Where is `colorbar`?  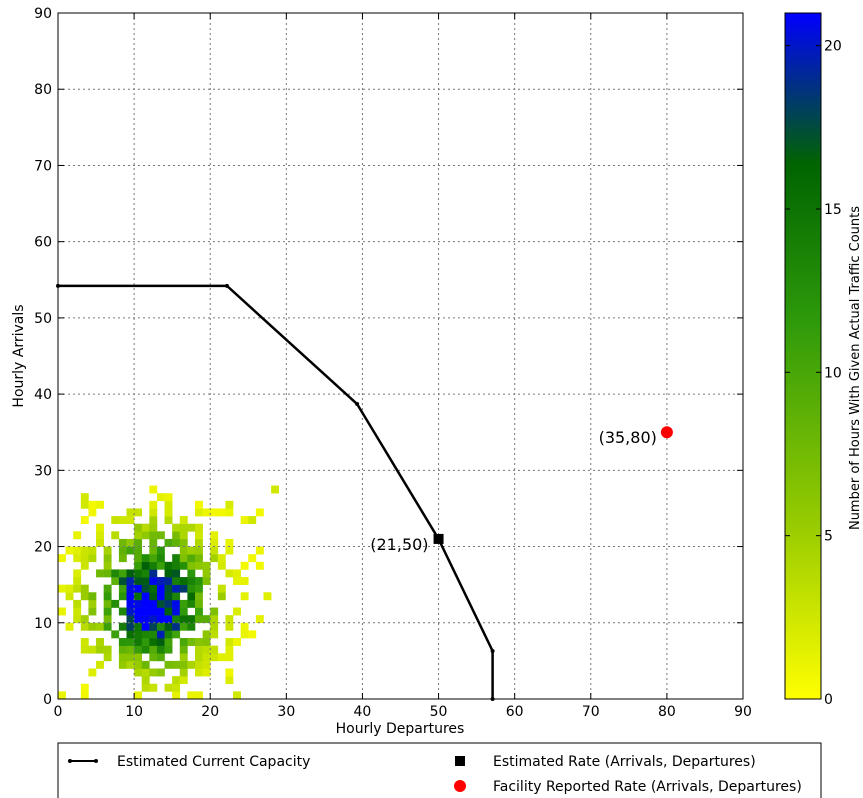 colorbar is located at coordinates (803, 356).